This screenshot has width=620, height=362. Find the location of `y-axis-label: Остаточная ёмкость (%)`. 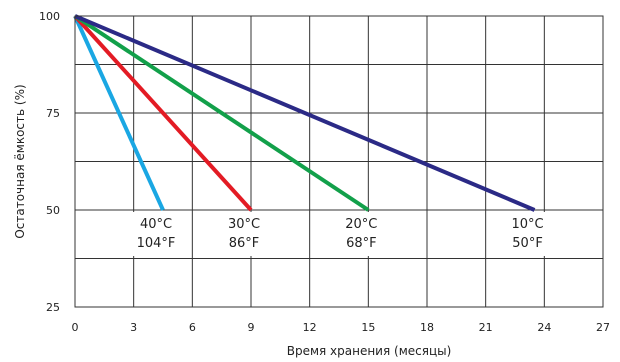

y-axis-label: Остаточная ёмкость (%) is located at coordinates (20, 161).